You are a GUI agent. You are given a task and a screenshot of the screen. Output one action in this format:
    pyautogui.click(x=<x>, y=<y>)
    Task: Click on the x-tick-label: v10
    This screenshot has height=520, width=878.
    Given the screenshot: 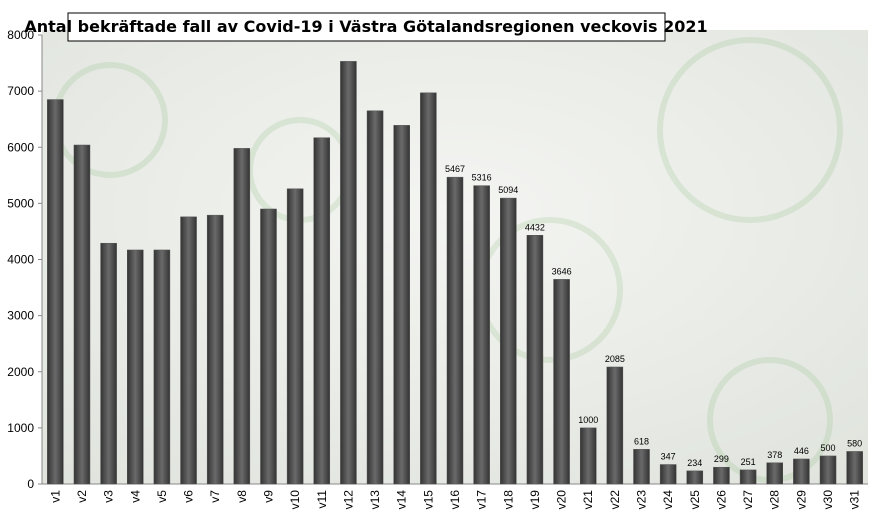 What is the action you would take?
    pyautogui.click(x=295, y=500)
    